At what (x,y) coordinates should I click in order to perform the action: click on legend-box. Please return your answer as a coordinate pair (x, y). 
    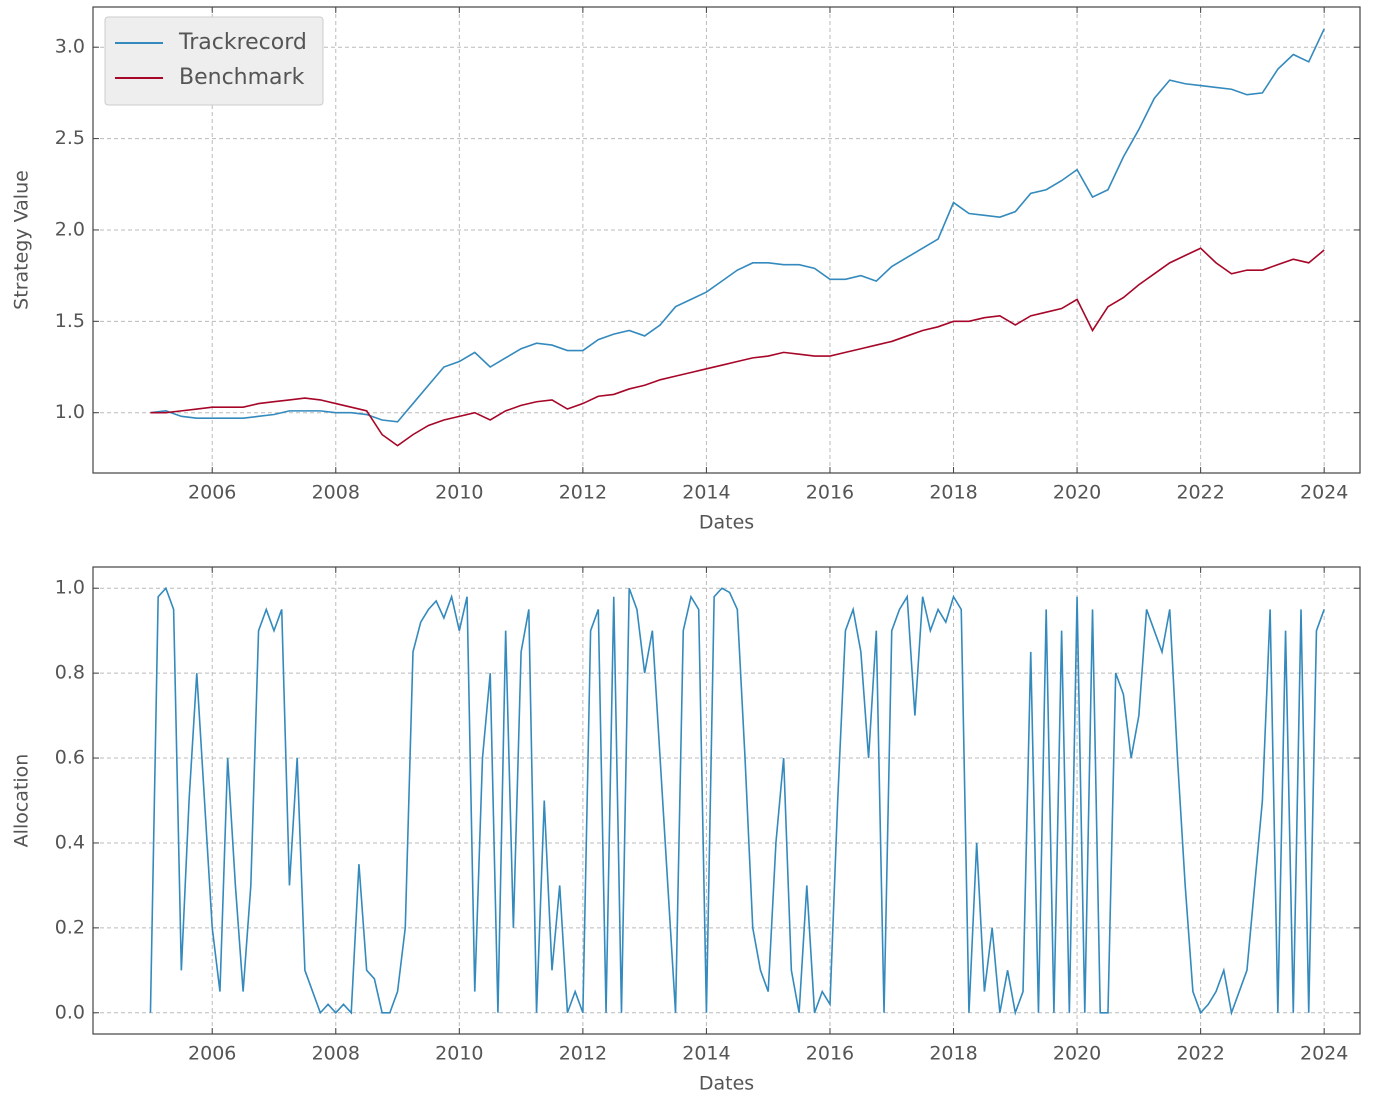
    Looking at the image, I should click on (214, 61).